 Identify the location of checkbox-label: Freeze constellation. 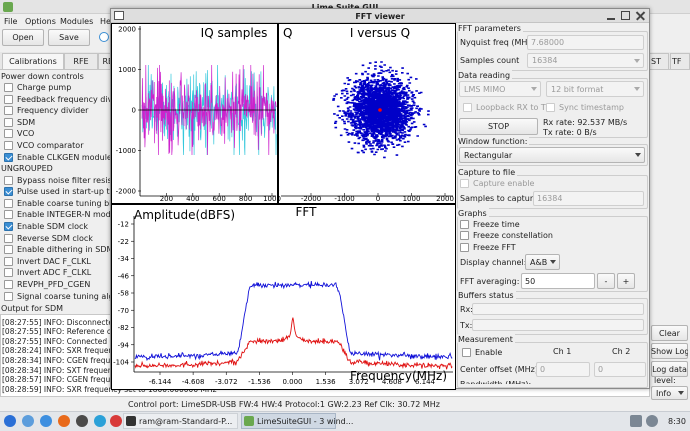
(513, 235).